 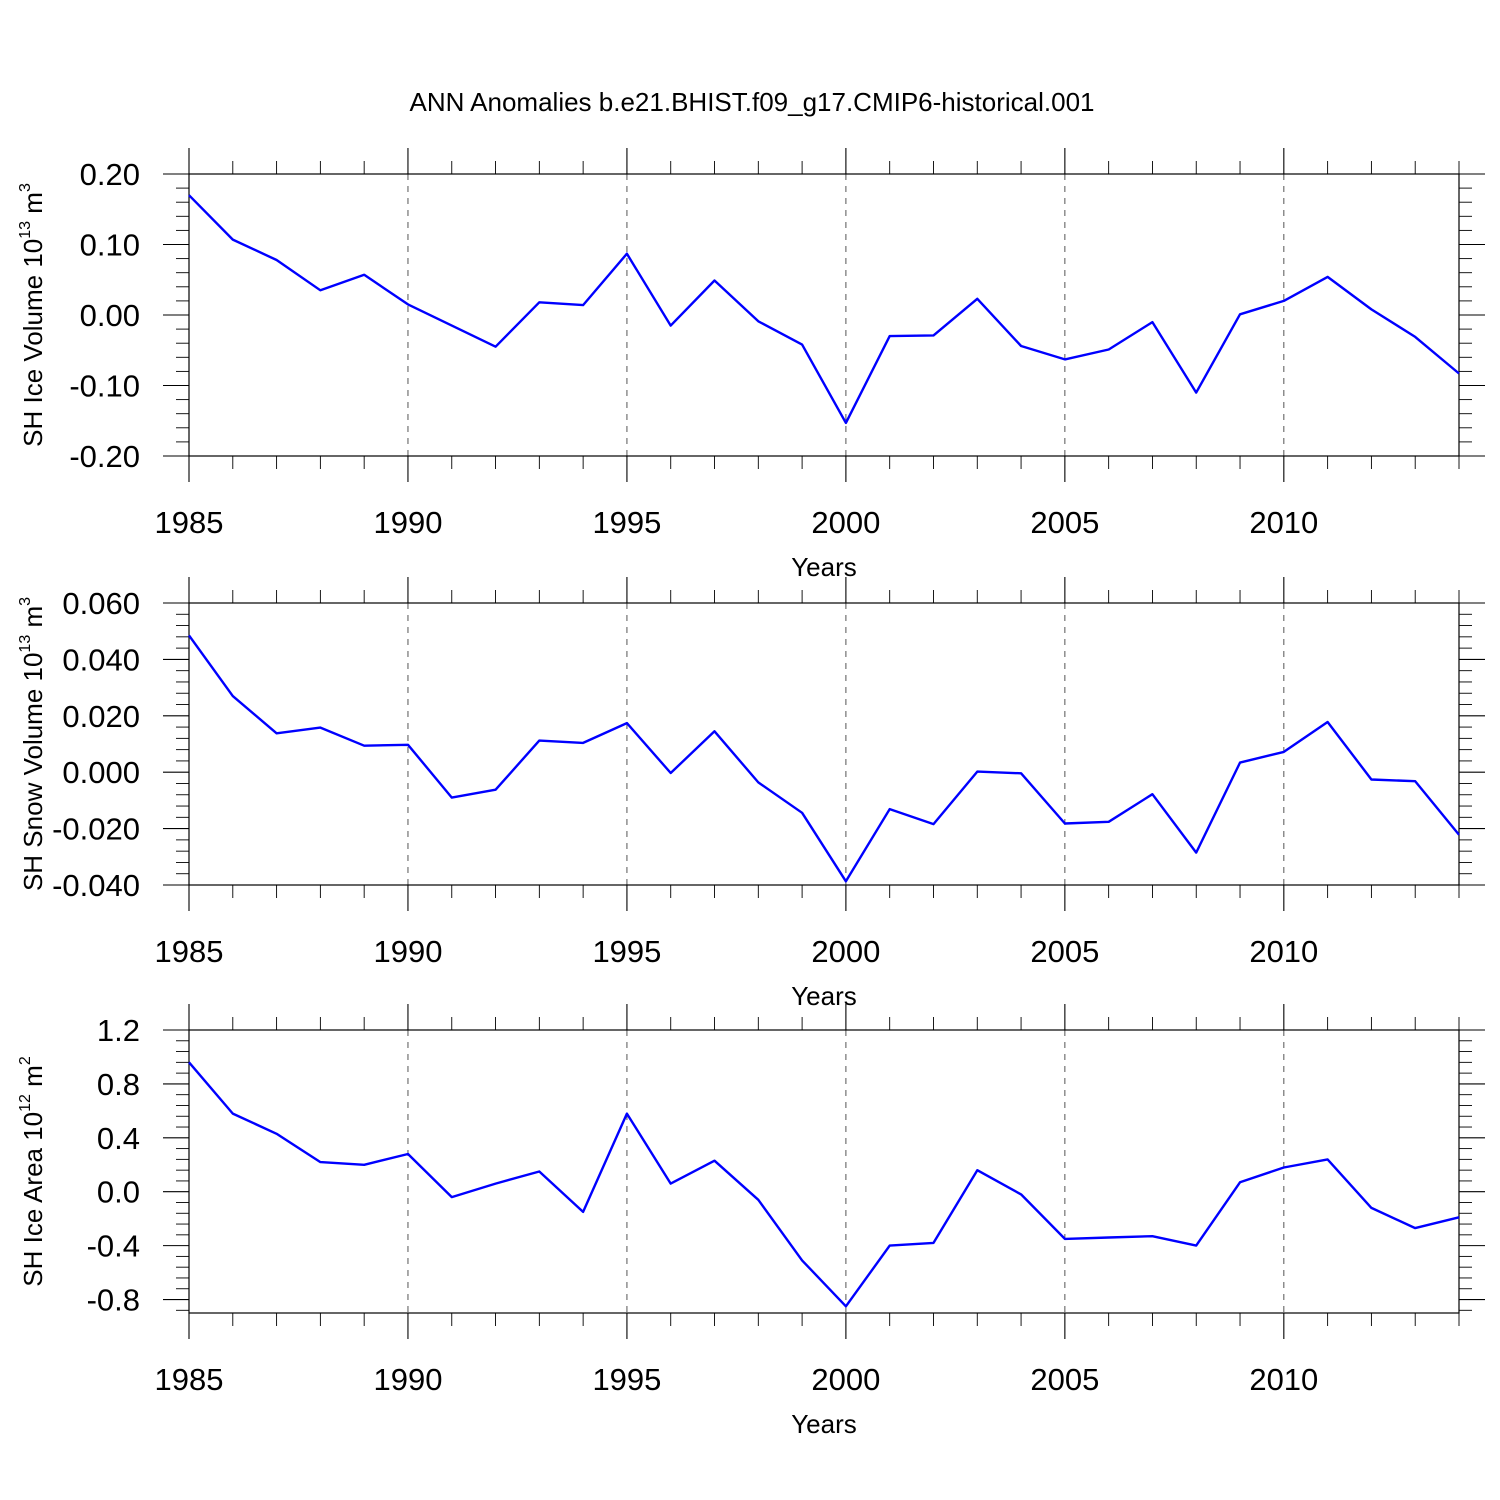 I want to click on y-axis-label-unit-exponent: 2, so click(x=25, y=1060).